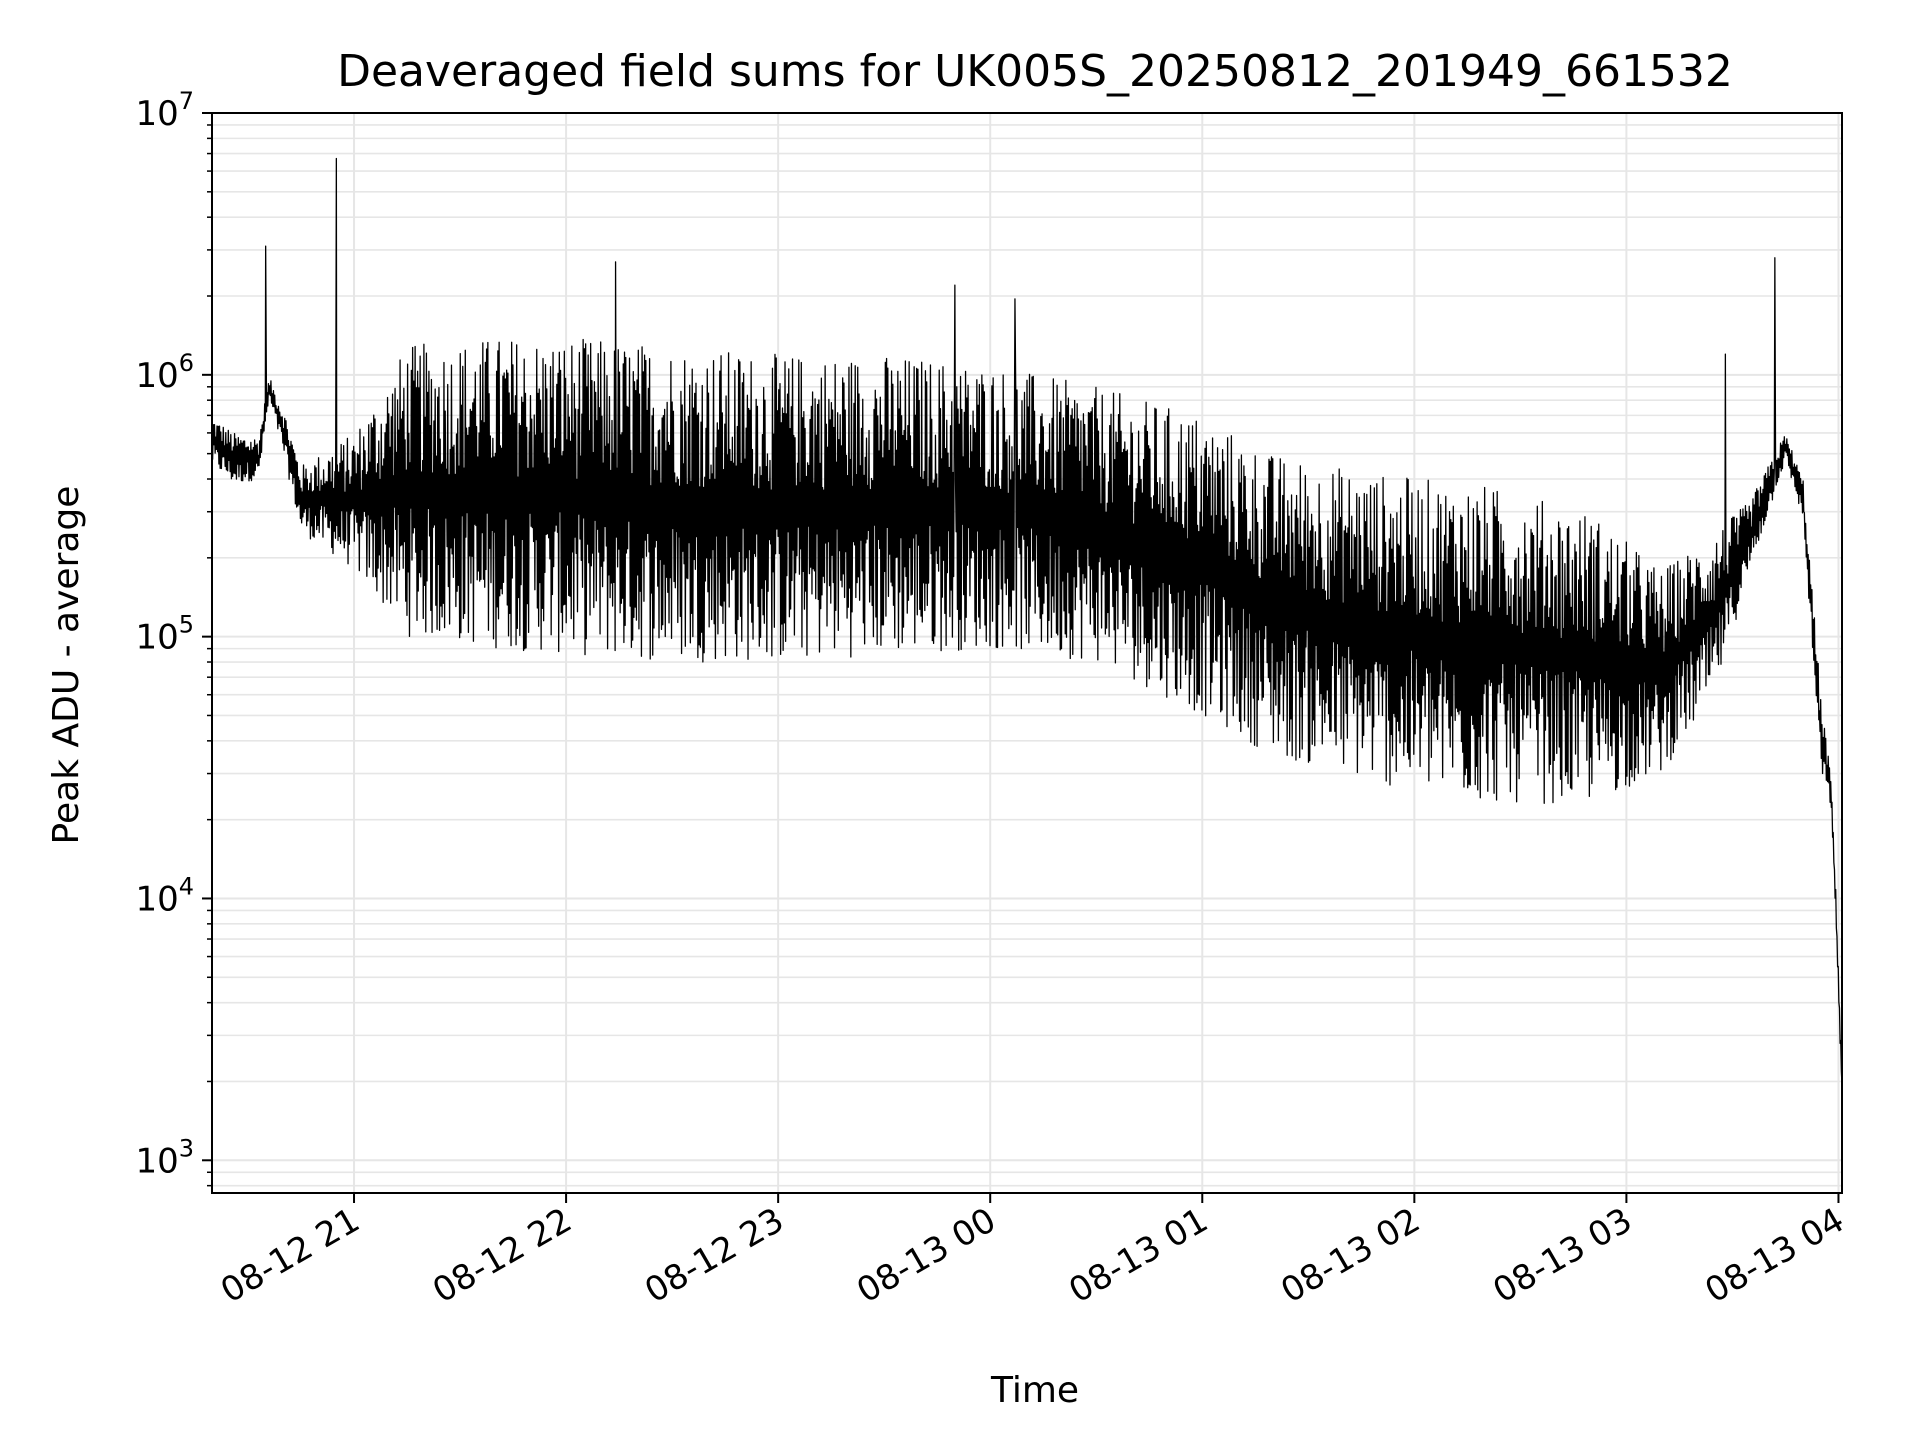  I want to click on y-tick-label: 10⁵, so click(164, 634).